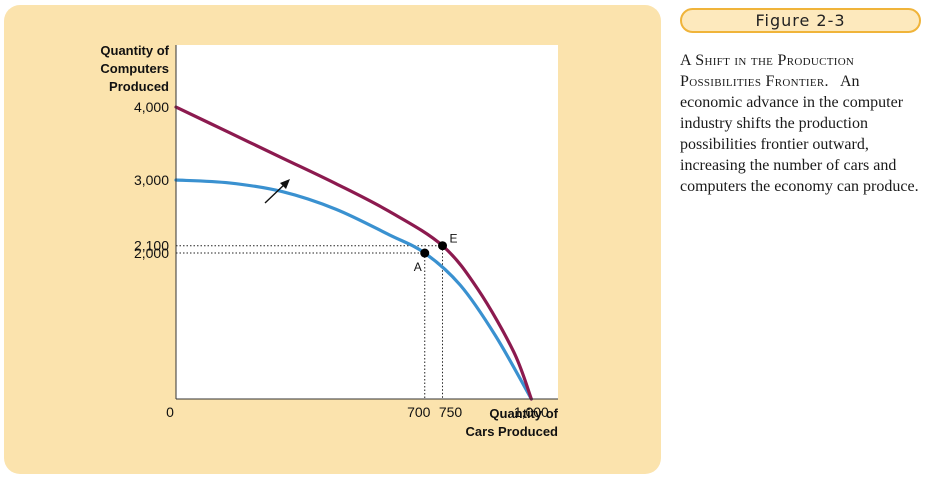 The height and width of the screenshot is (481, 928). Describe the element at coordinates (134, 50) in the screenshot. I see `y-axis-title-line-1: Quantity of` at that location.